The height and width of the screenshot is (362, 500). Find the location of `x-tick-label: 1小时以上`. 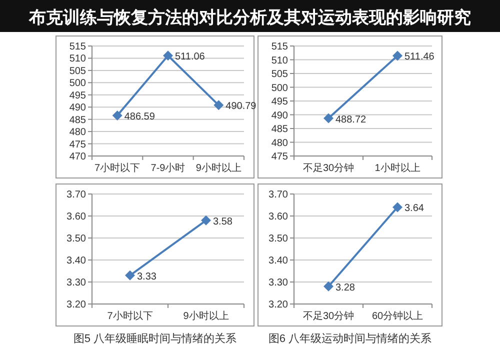

x-tick-label: 1小时以上 is located at coordinates (397, 168).